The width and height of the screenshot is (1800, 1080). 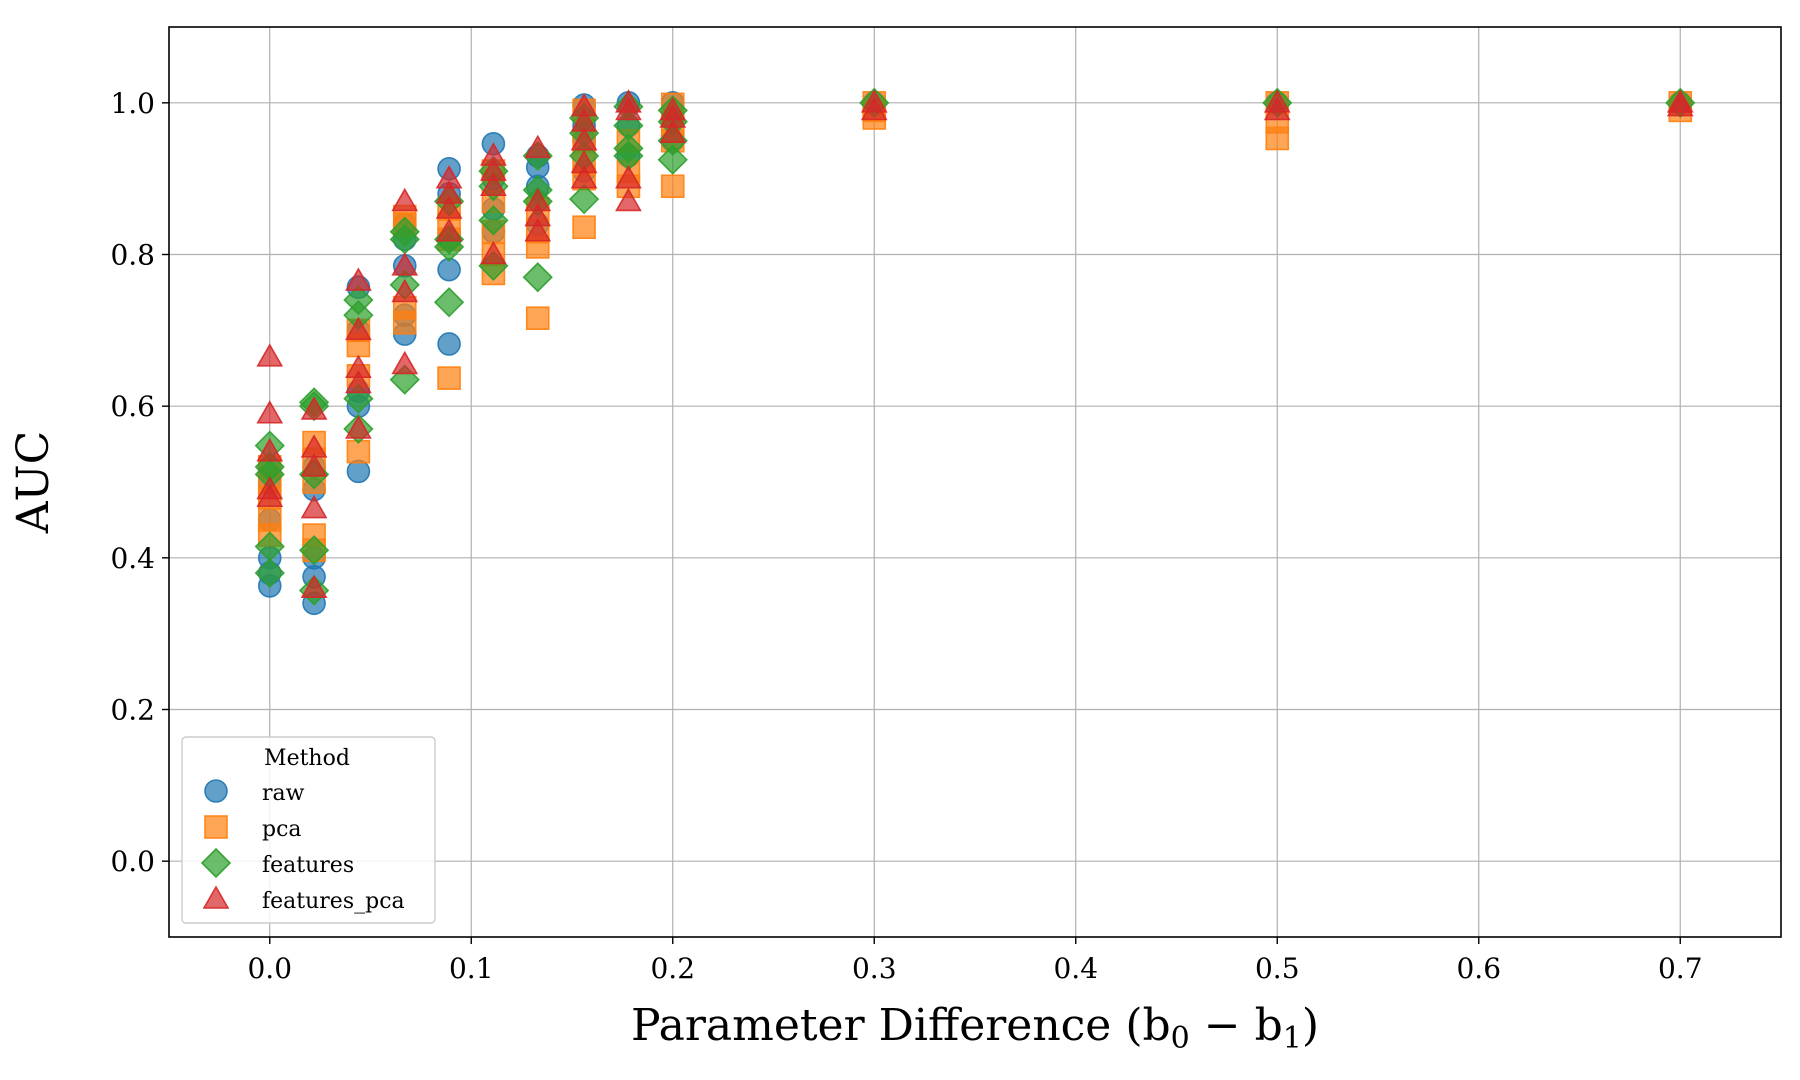 I want to click on x-axis-label-subscript-1: 1, so click(x=1292, y=1038).